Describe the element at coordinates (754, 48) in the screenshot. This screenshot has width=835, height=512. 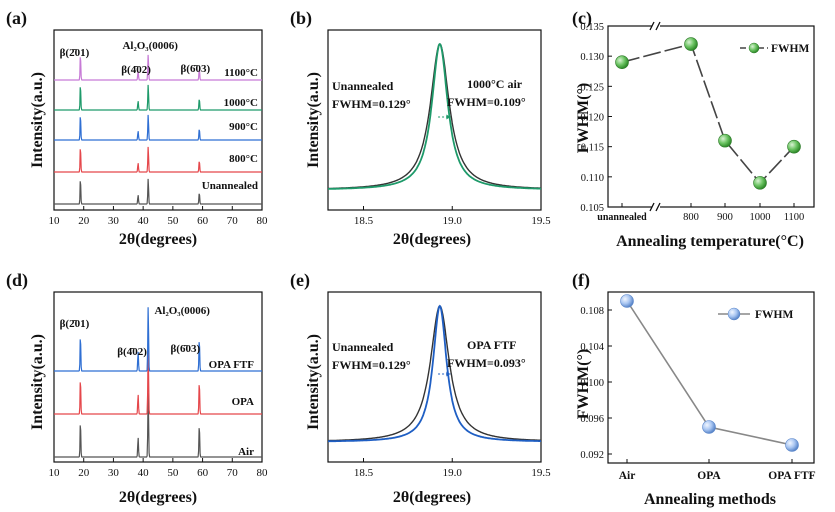
I see `panel-c-legend-marker` at that location.